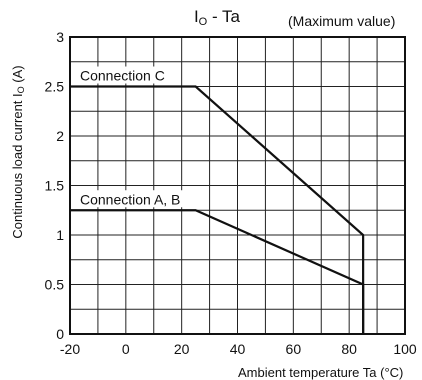 The height and width of the screenshot is (380, 422). What do you see at coordinates (60, 37) in the screenshot?
I see `y-tick-label: 3` at bounding box center [60, 37].